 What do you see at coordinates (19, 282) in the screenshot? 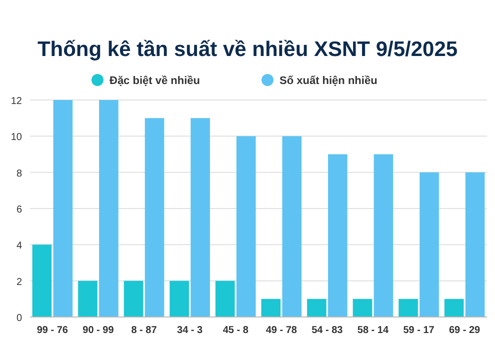
I see `y-tick-label: 2` at bounding box center [19, 282].